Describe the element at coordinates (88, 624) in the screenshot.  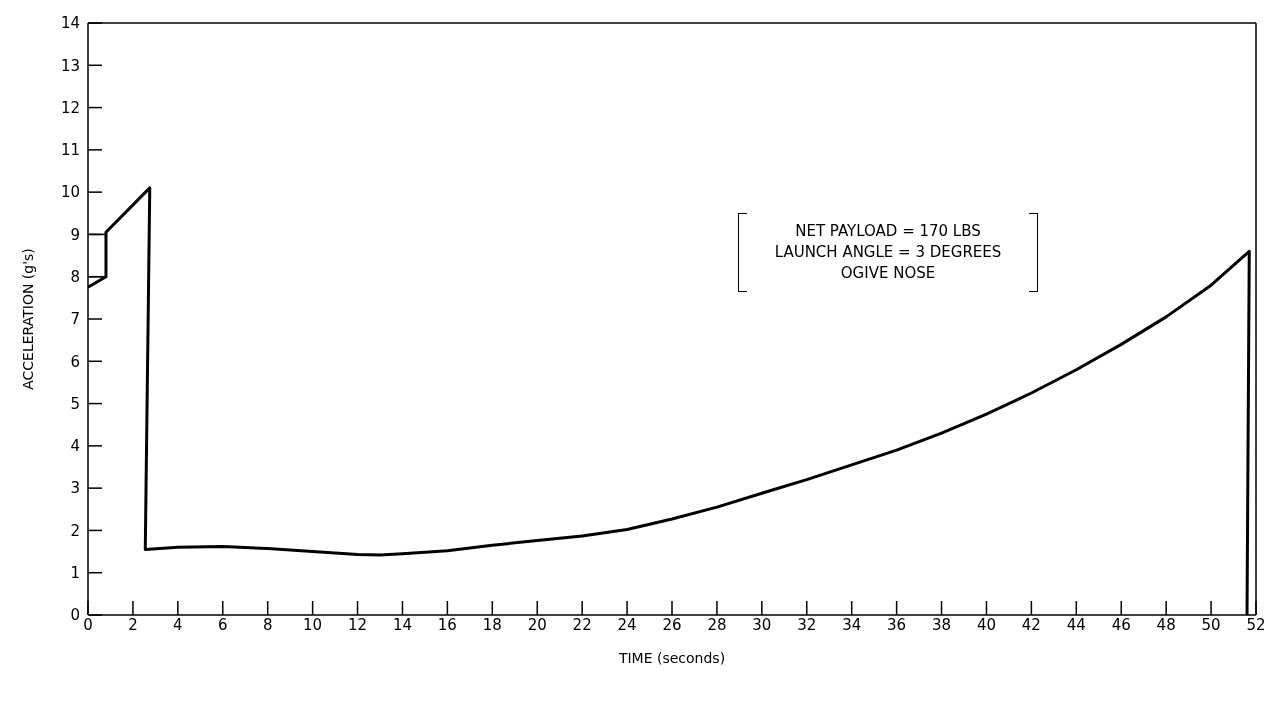
I see `x-tick-label: 0` at that location.